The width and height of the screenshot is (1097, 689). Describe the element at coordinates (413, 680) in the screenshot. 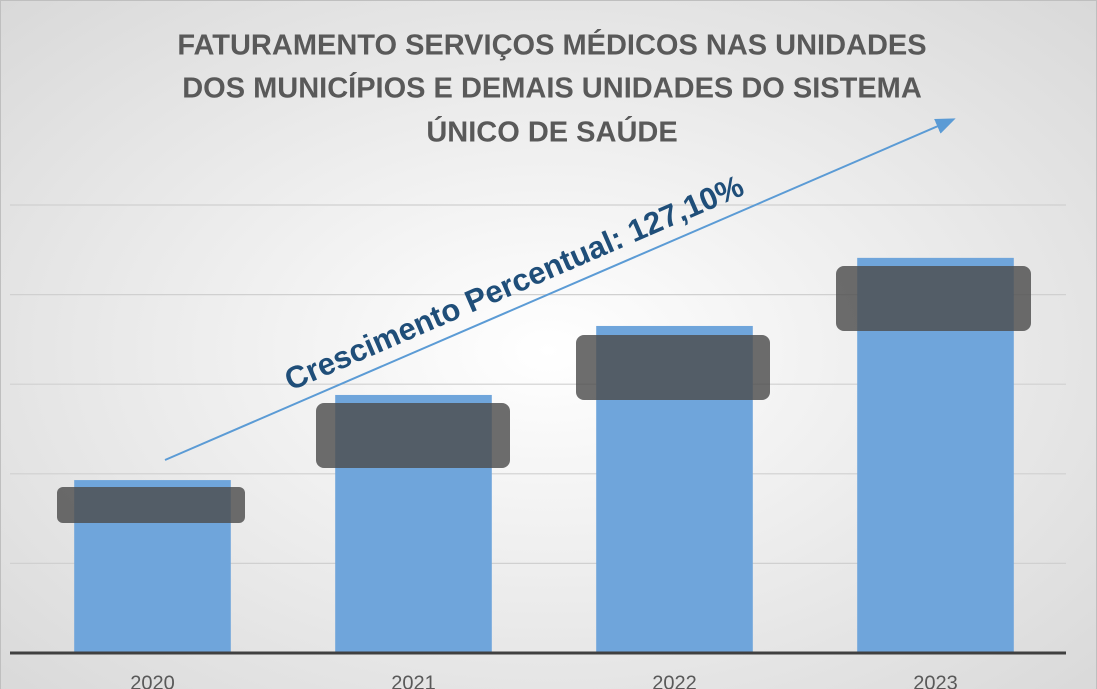

I see `x-tick-label: 2021` at that location.